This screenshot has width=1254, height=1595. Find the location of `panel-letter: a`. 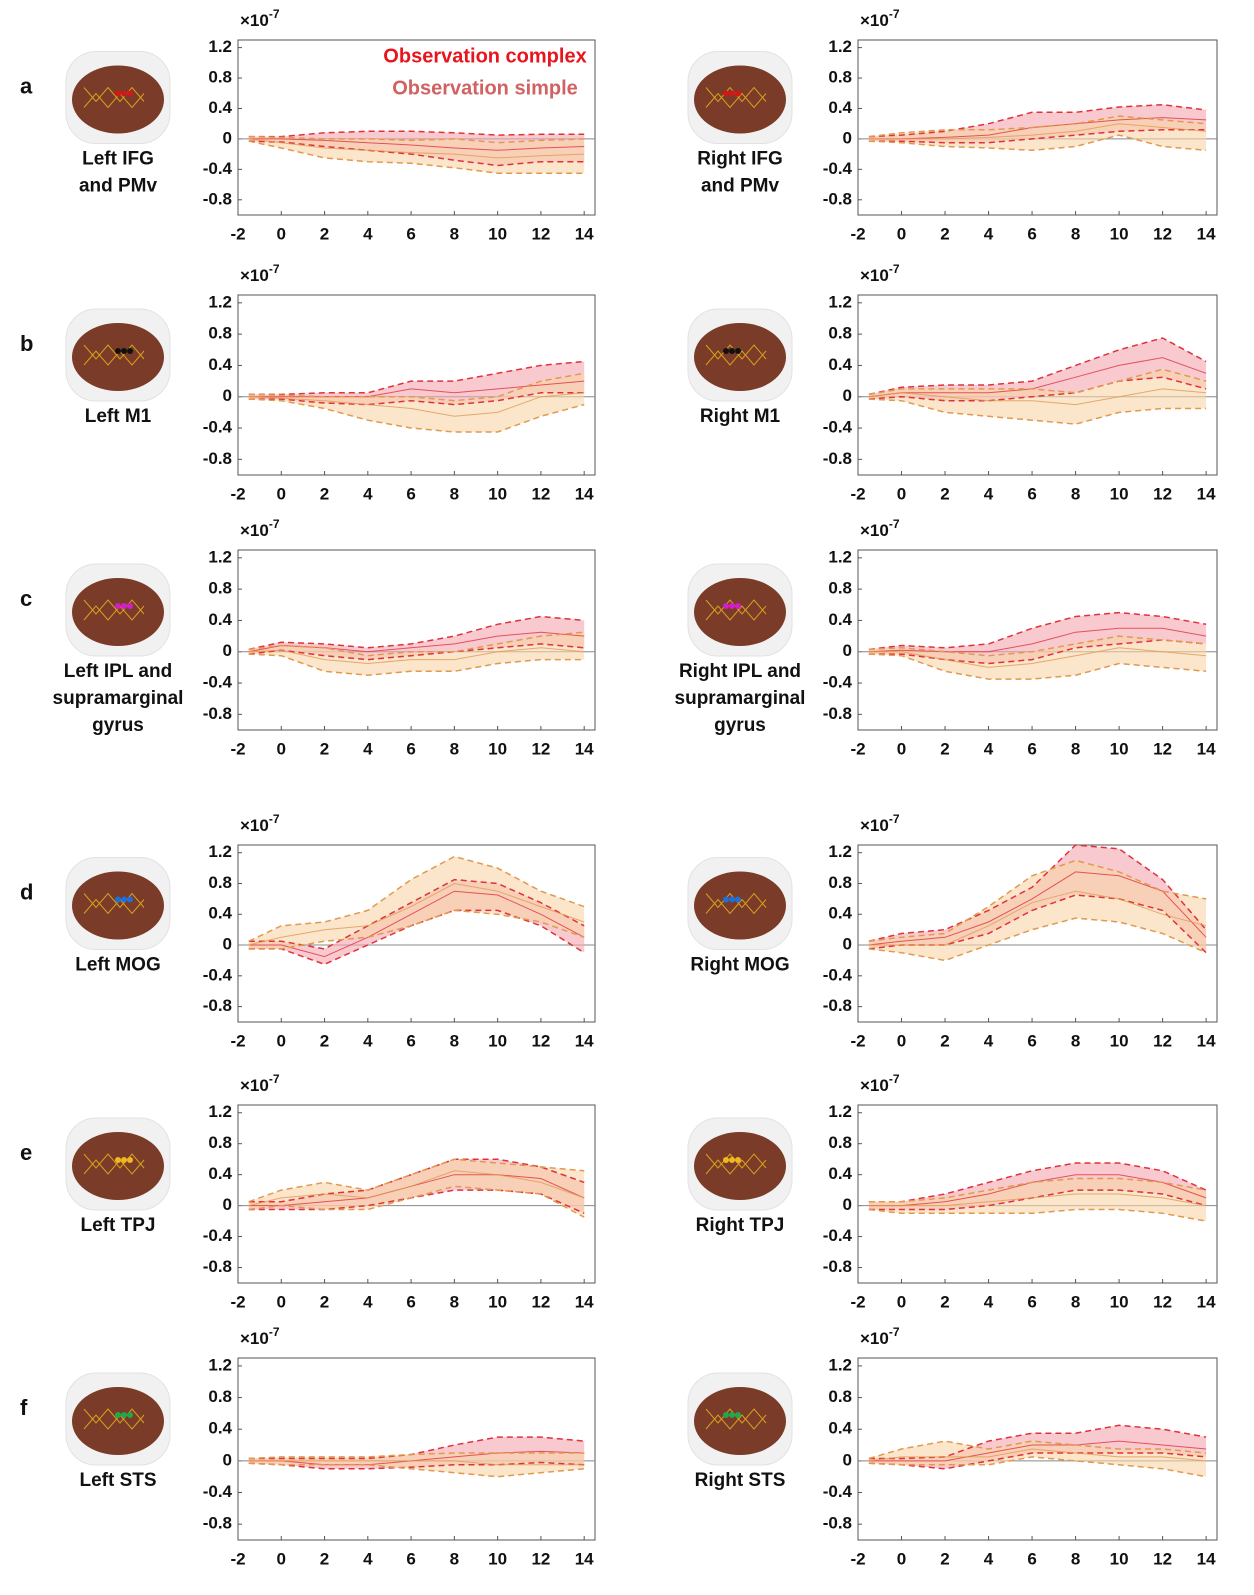

panel-letter: a is located at coordinates (26, 85).